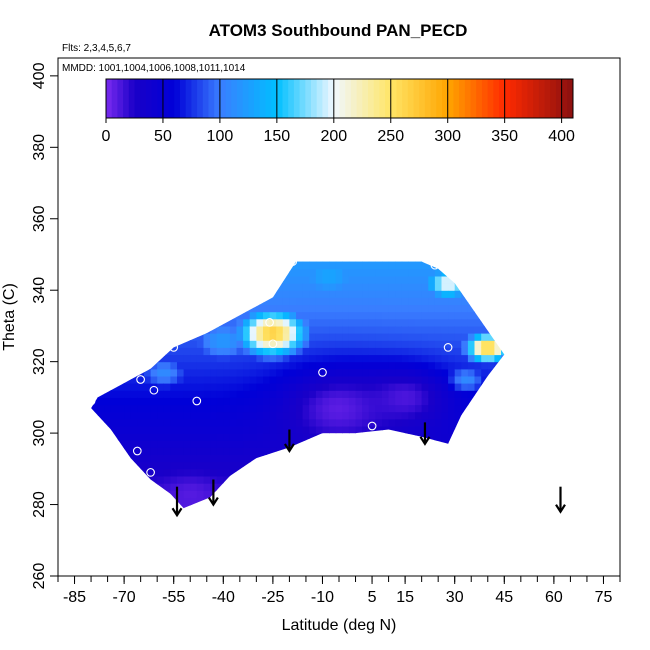 This screenshot has height=650, width=650. I want to click on colorbar-segment, so click(342, 98).